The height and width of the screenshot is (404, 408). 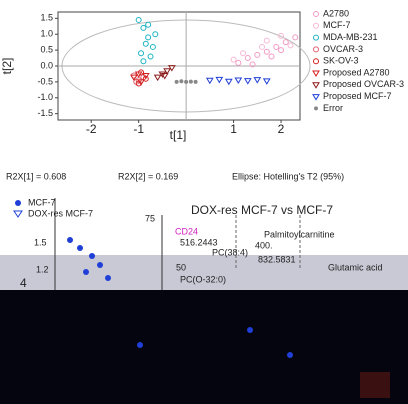 I want to click on legend-label: Proposed A2780, so click(x=356, y=72).